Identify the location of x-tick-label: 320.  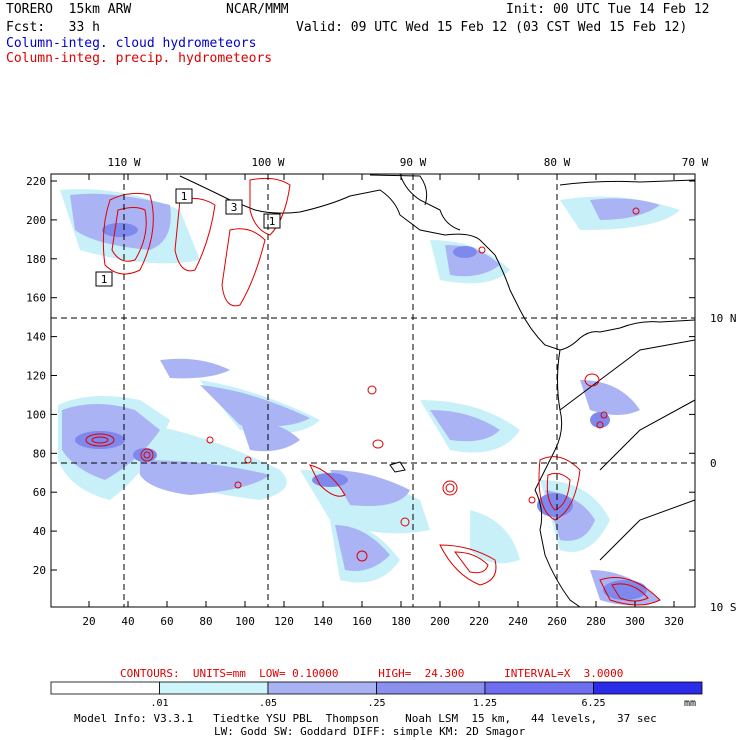
(674, 621).